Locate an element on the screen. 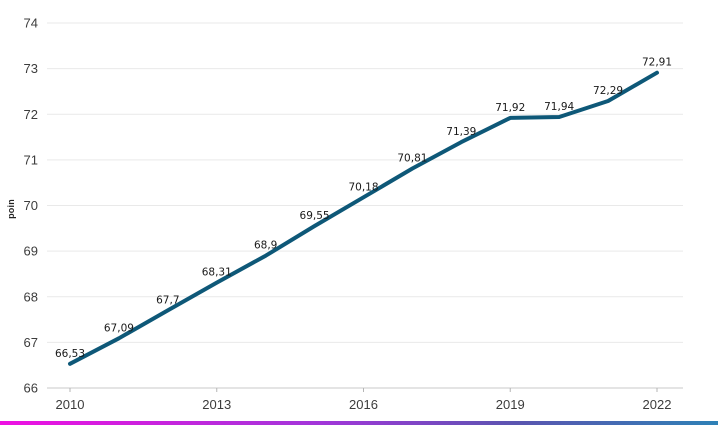 The image size is (718, 431). data-label: 71,94 is located at coordinates (559, 107).